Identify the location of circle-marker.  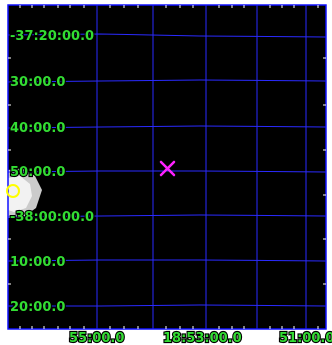
(13, 191).